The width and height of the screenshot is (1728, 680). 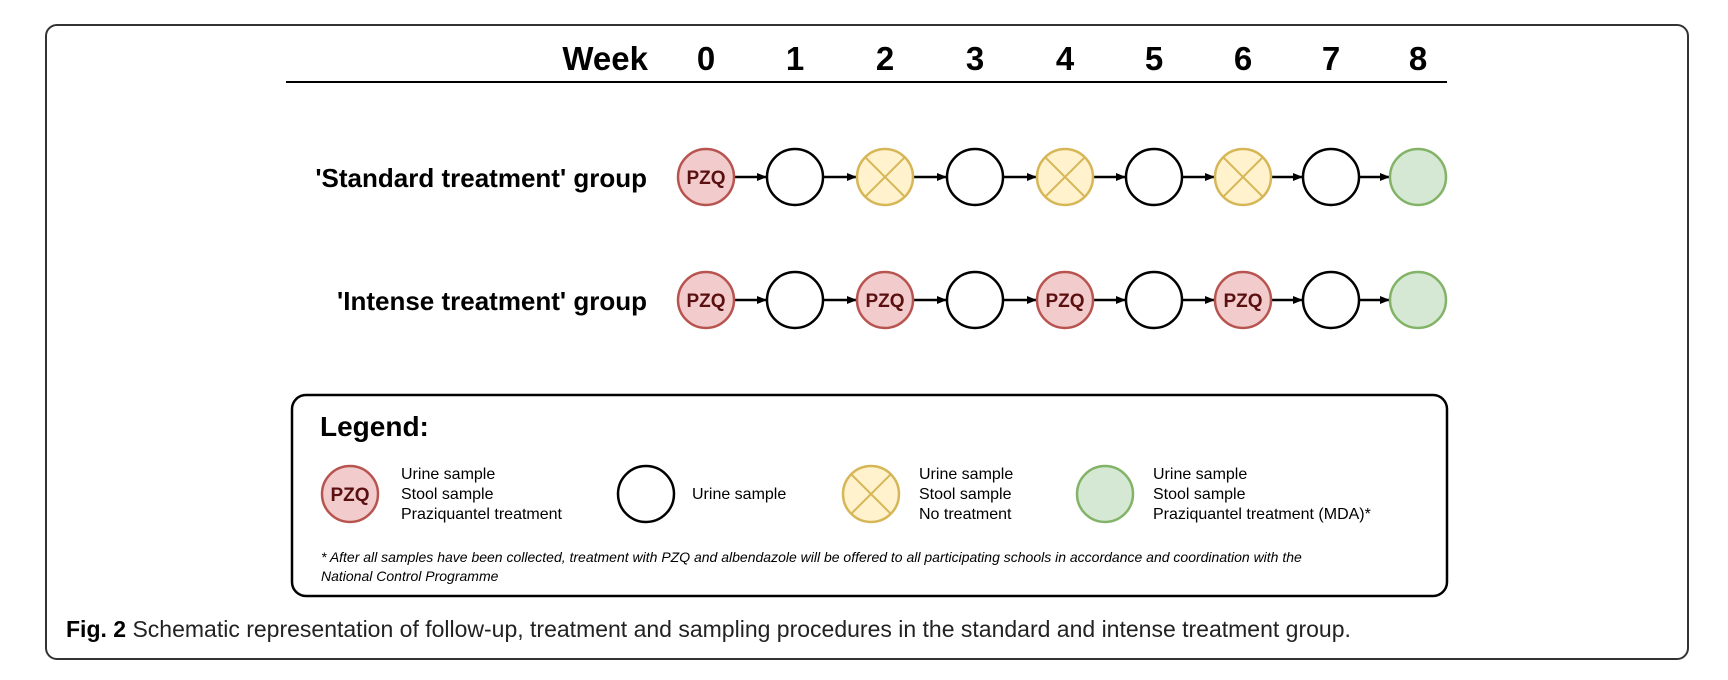 I want to click on legend-mda-symbol, so click(x=1105, y=494).